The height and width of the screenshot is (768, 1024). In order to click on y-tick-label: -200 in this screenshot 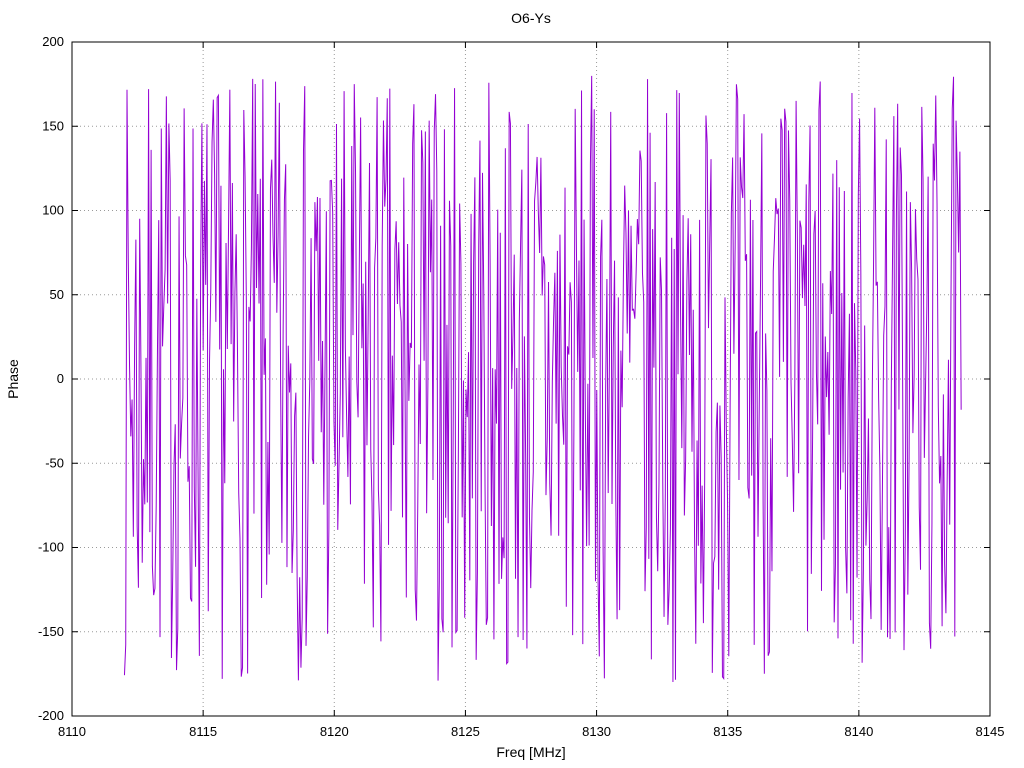, I will do `click(51, 715)`.